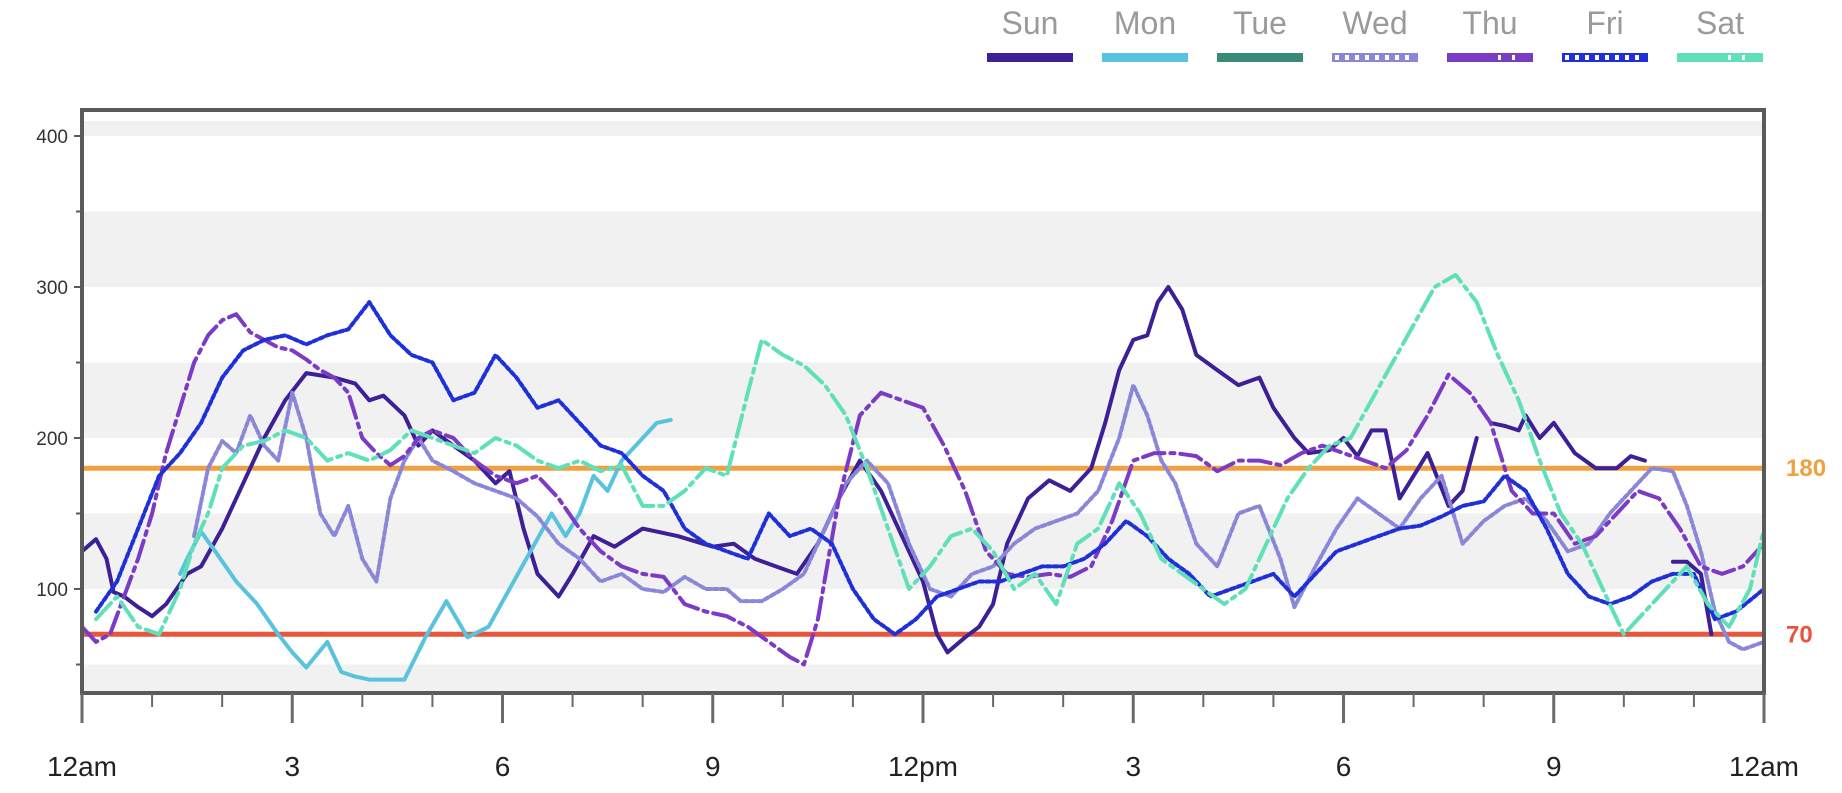  I want to click on legend-swatch-sun, so click(1030, 57).